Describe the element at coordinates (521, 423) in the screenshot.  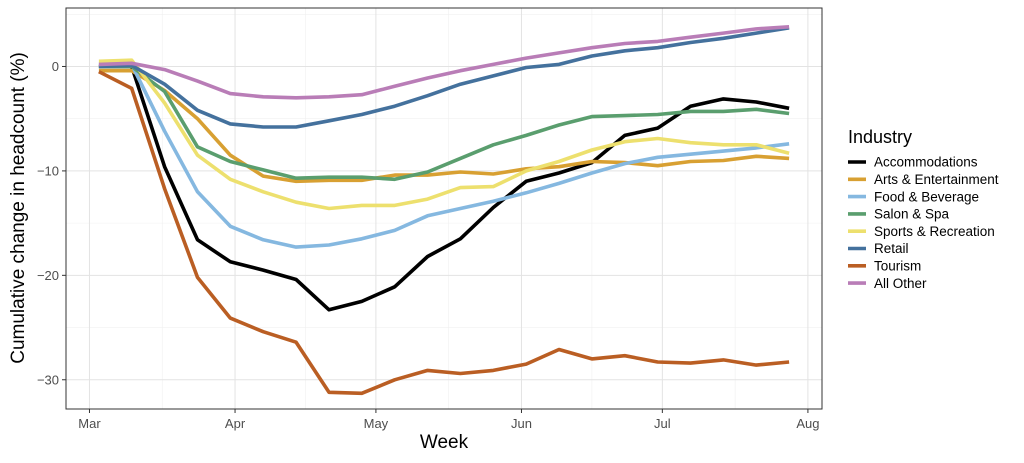
I see `x-tick-label: Jun` at that location.